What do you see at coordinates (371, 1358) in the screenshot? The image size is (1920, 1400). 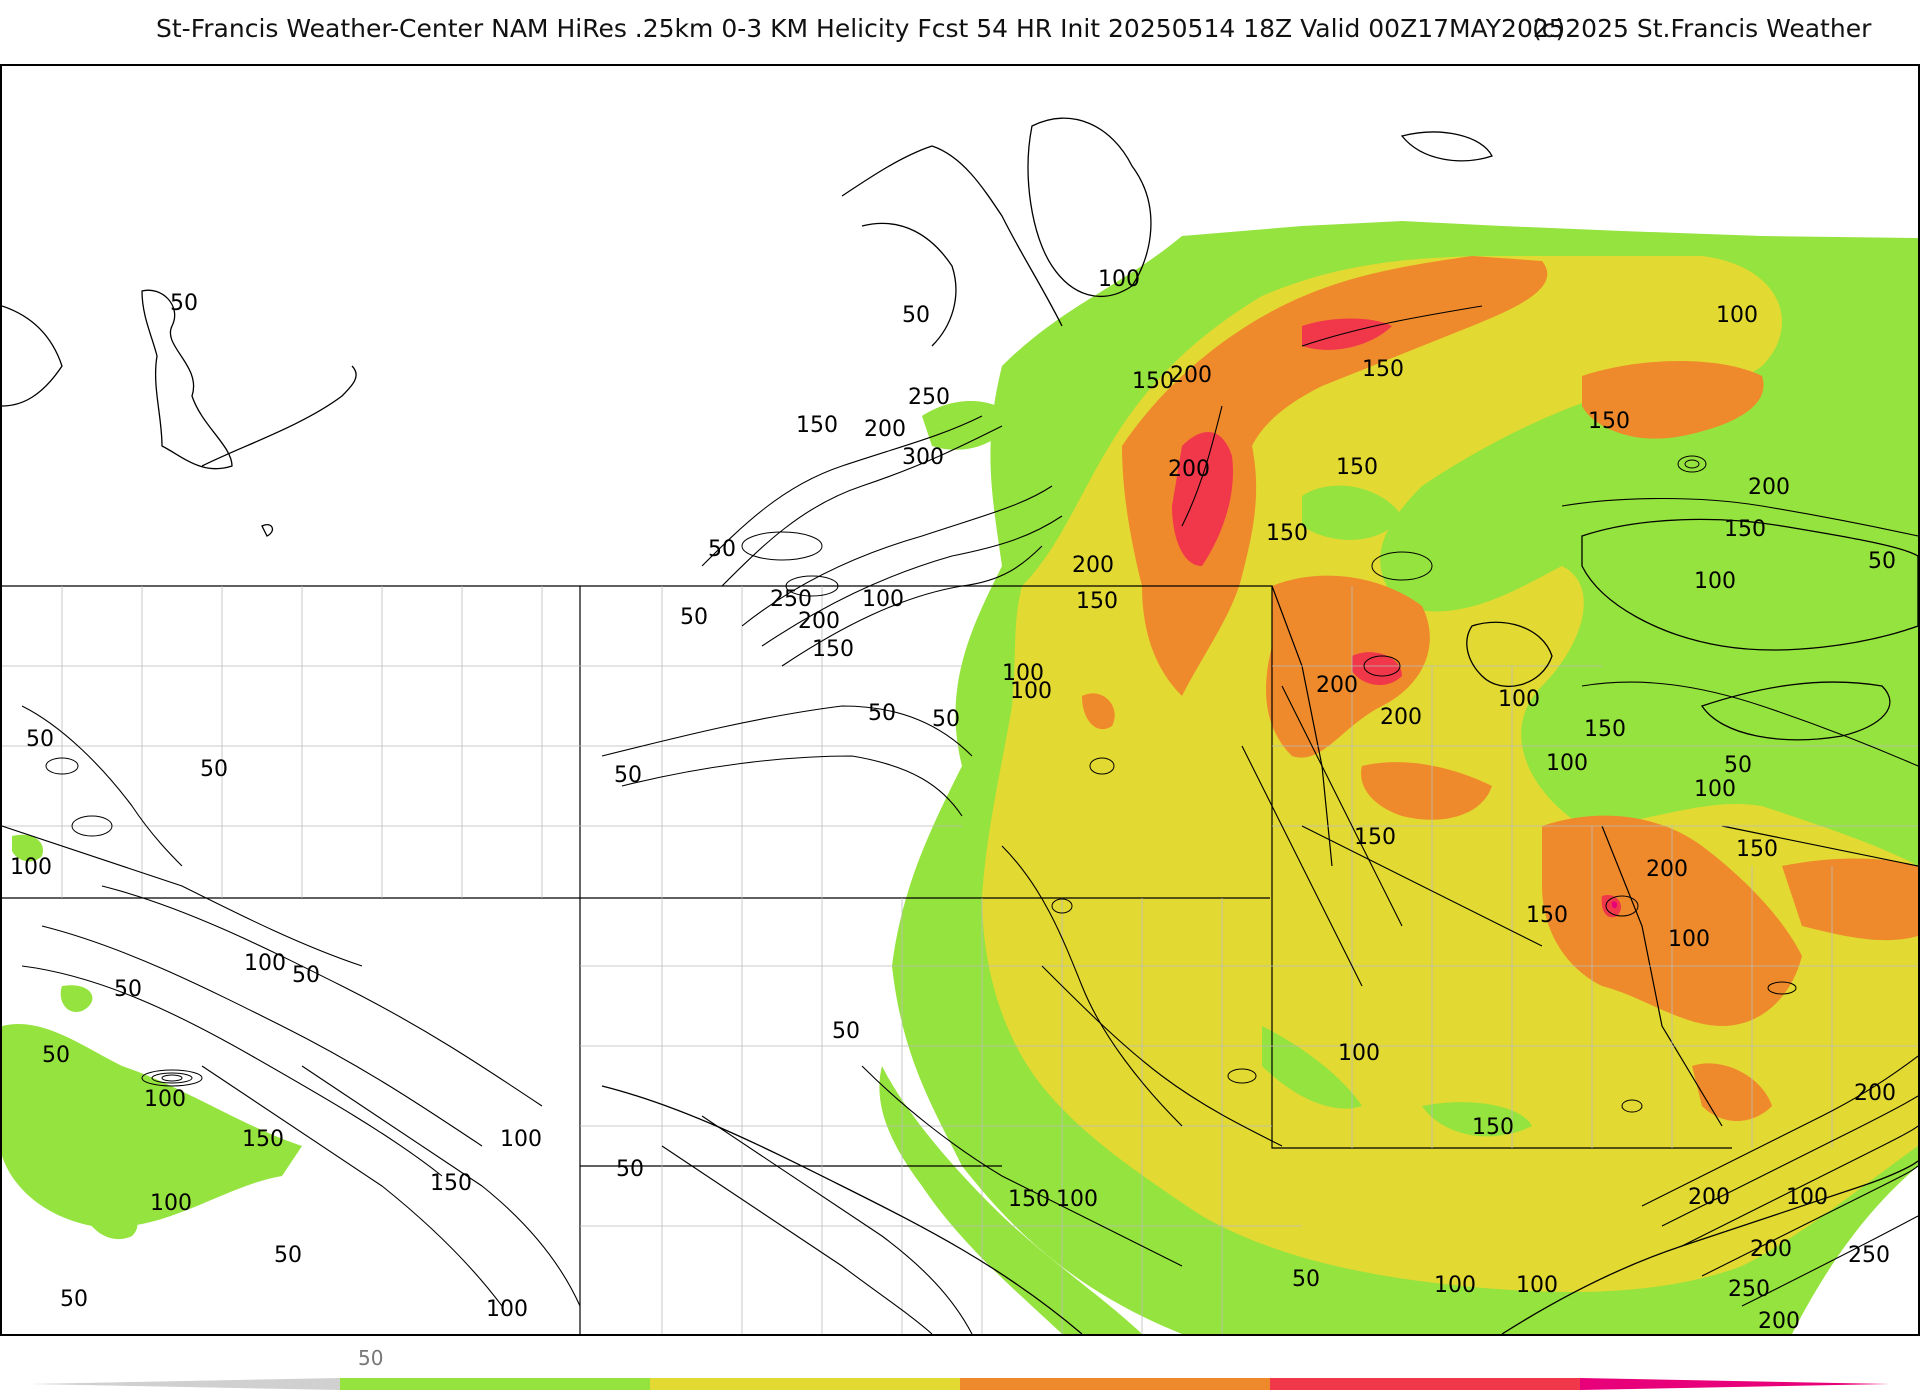 I see `colorbar-tick-label: 50` at bounding box center [371, 1358].